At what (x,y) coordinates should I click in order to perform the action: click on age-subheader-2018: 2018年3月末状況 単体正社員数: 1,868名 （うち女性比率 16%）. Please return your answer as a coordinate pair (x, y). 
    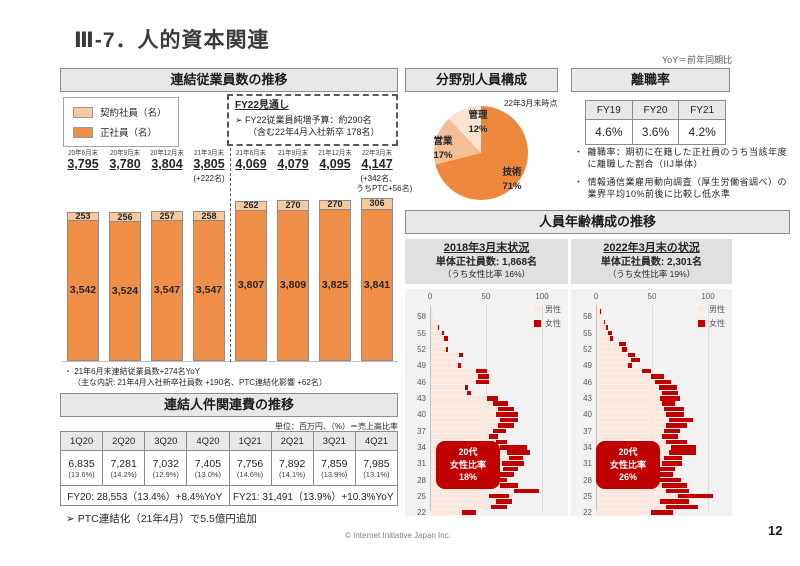
    Looking at the image, I should click on (486, 261).